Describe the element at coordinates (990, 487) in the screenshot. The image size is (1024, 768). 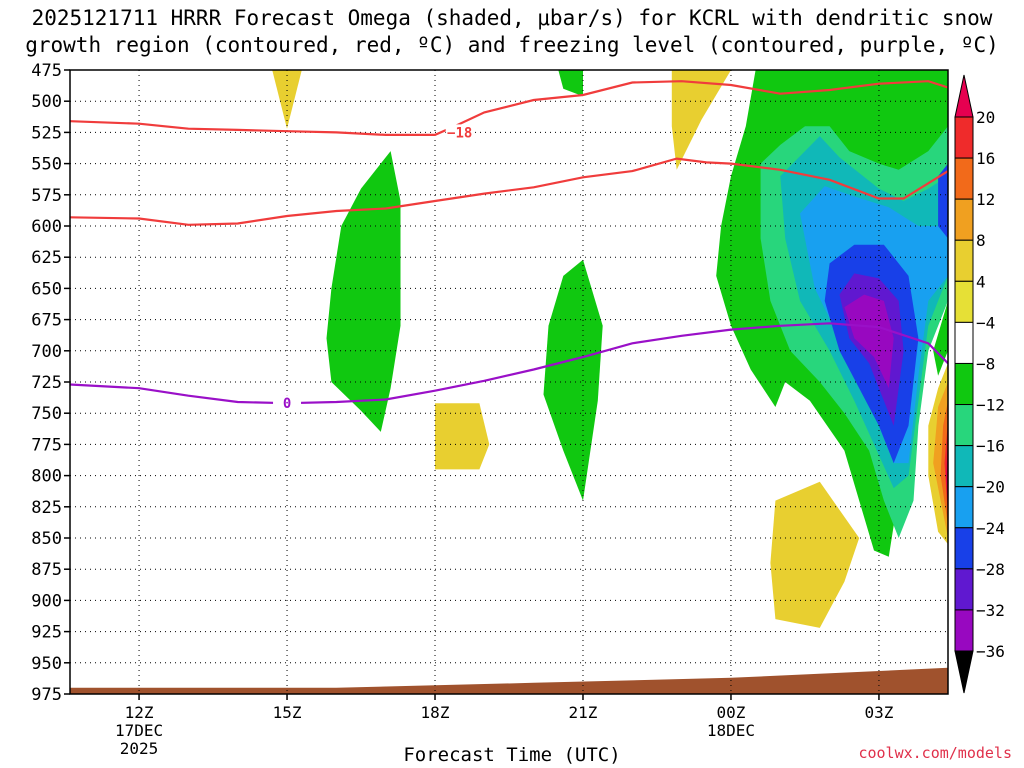
I see `colorbar-label-9: −20` at that location.